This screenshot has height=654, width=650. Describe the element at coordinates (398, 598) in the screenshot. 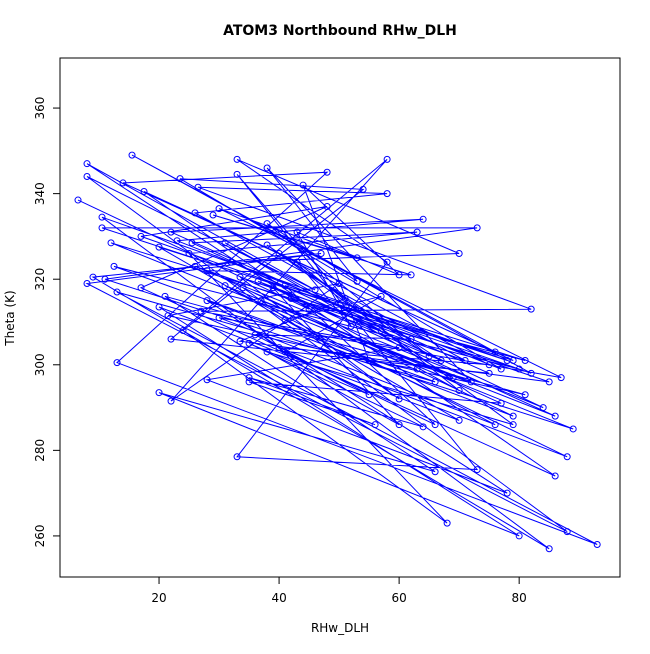

I see `x-tick-label: 60` at that location.